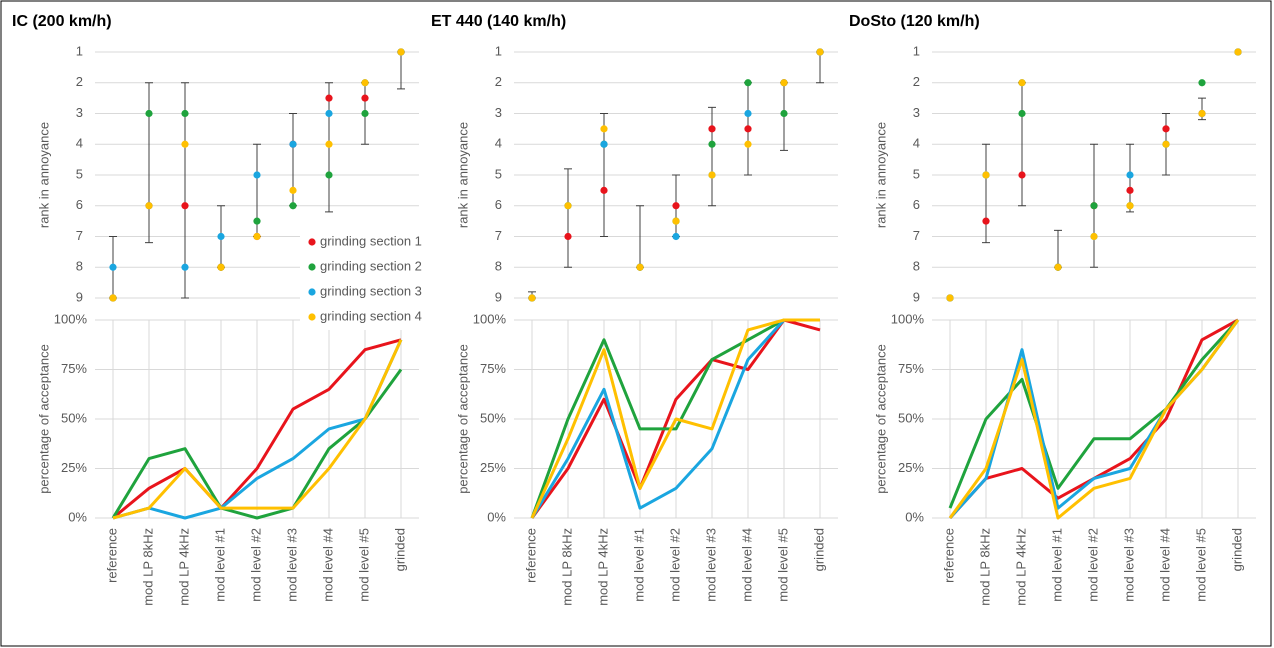 This screenshot has width=1274, height=648. What do you see at coordinates (916, 50) in the screenshot?
I see `y-tick-label: 1` at bounding box center [916, 50].